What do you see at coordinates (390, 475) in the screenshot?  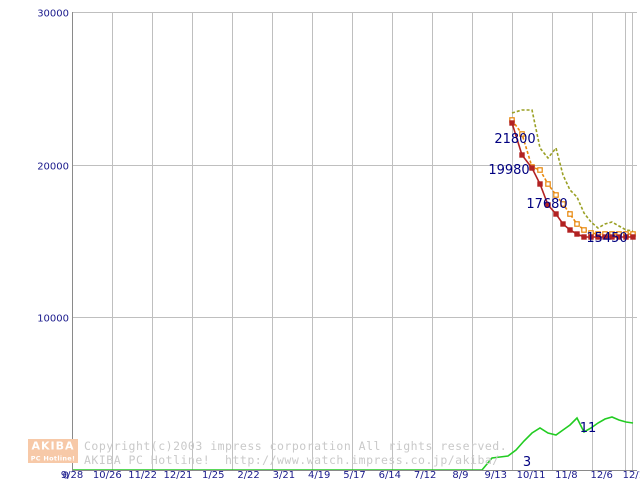 I see `x-tick-label: 6/14` at bounding box center [390, 475].